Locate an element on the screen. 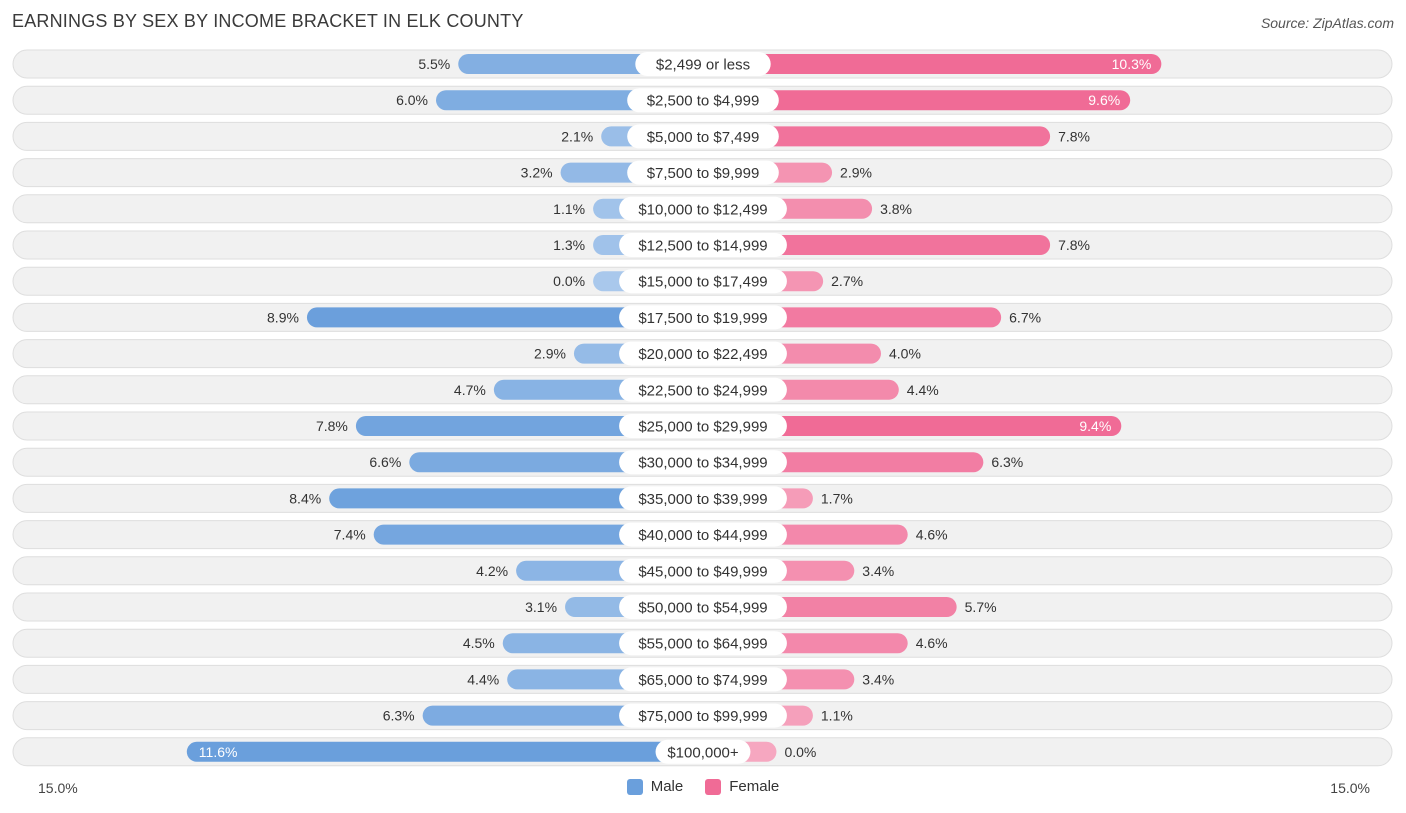 The width and height of the screenshot is (1406, 813). male-value-label: 6.6% is located at coordinates (385, 462).